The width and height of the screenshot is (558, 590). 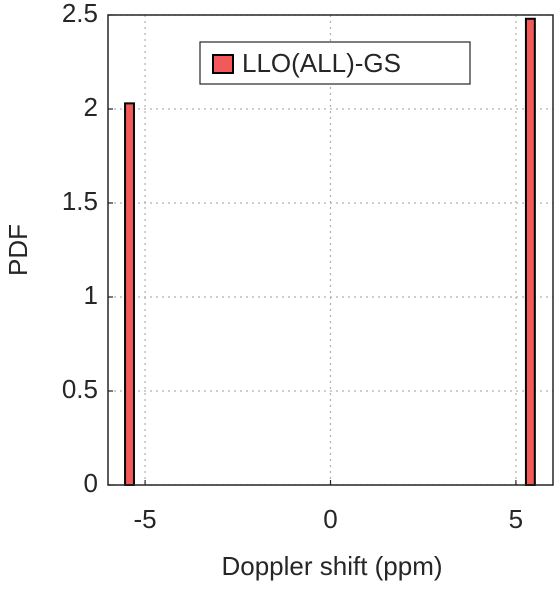 I want to click on y-tick-label: 1, so click(x=91, y=295).